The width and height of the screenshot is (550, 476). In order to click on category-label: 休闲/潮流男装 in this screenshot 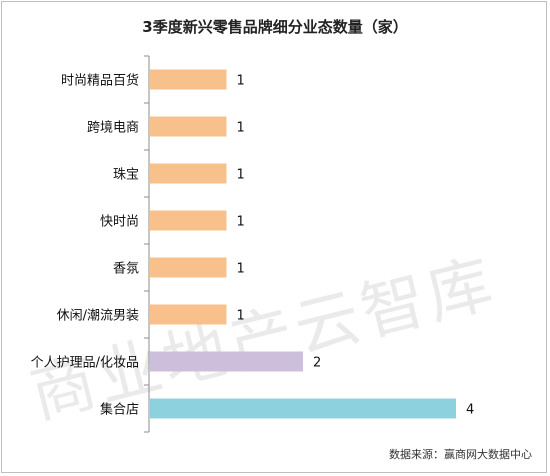, I will do `click(98, 316)`.